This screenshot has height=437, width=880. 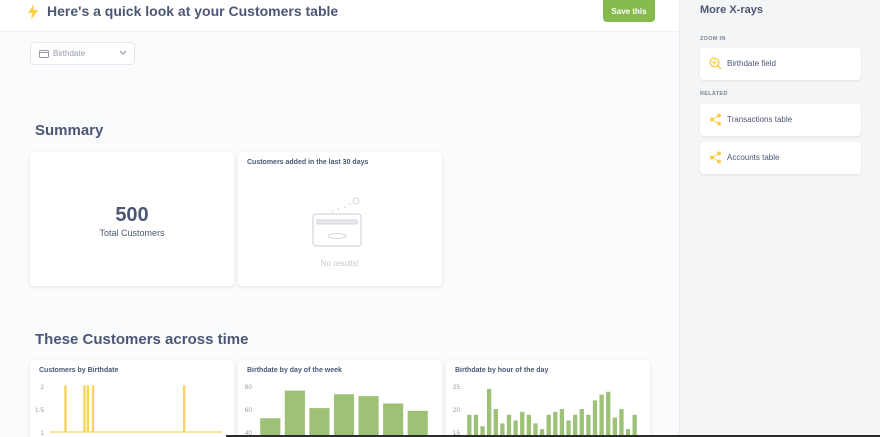 I want to click on xray-transactions-table: Transactions table, so click(x=780, y=120).